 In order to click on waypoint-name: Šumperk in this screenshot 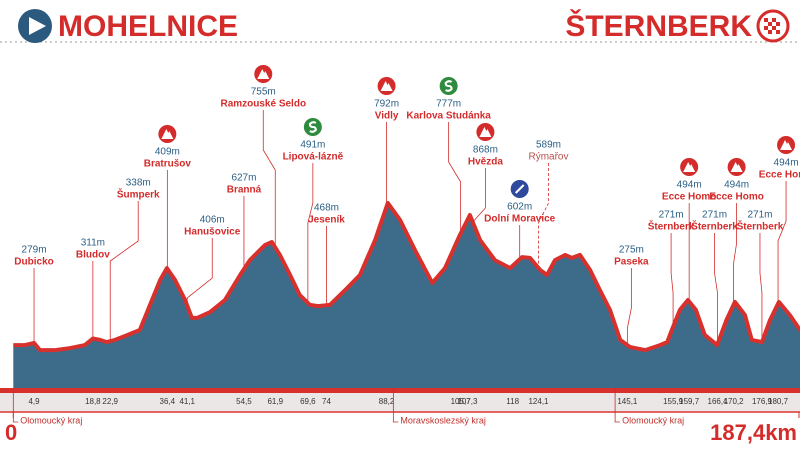, I will do `click(138, 194)`.